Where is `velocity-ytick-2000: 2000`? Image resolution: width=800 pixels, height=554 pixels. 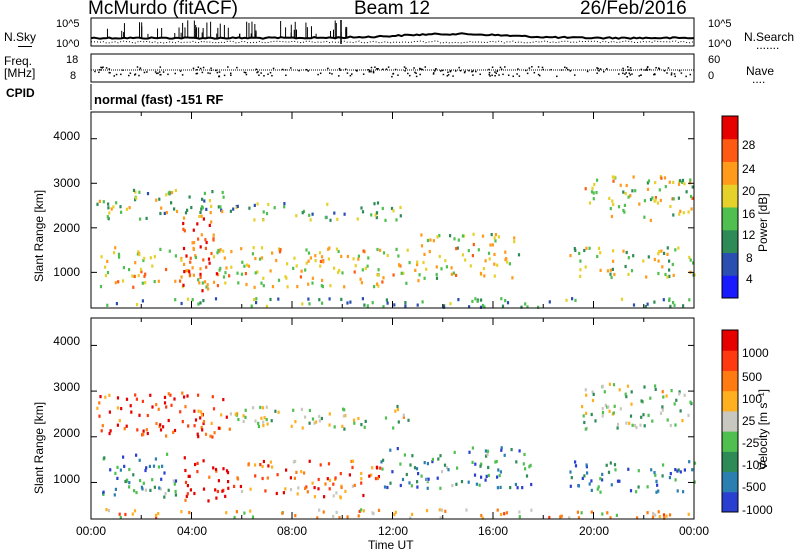
velocity-ytick-2000: 2000 is located at coordinates (66, 433).